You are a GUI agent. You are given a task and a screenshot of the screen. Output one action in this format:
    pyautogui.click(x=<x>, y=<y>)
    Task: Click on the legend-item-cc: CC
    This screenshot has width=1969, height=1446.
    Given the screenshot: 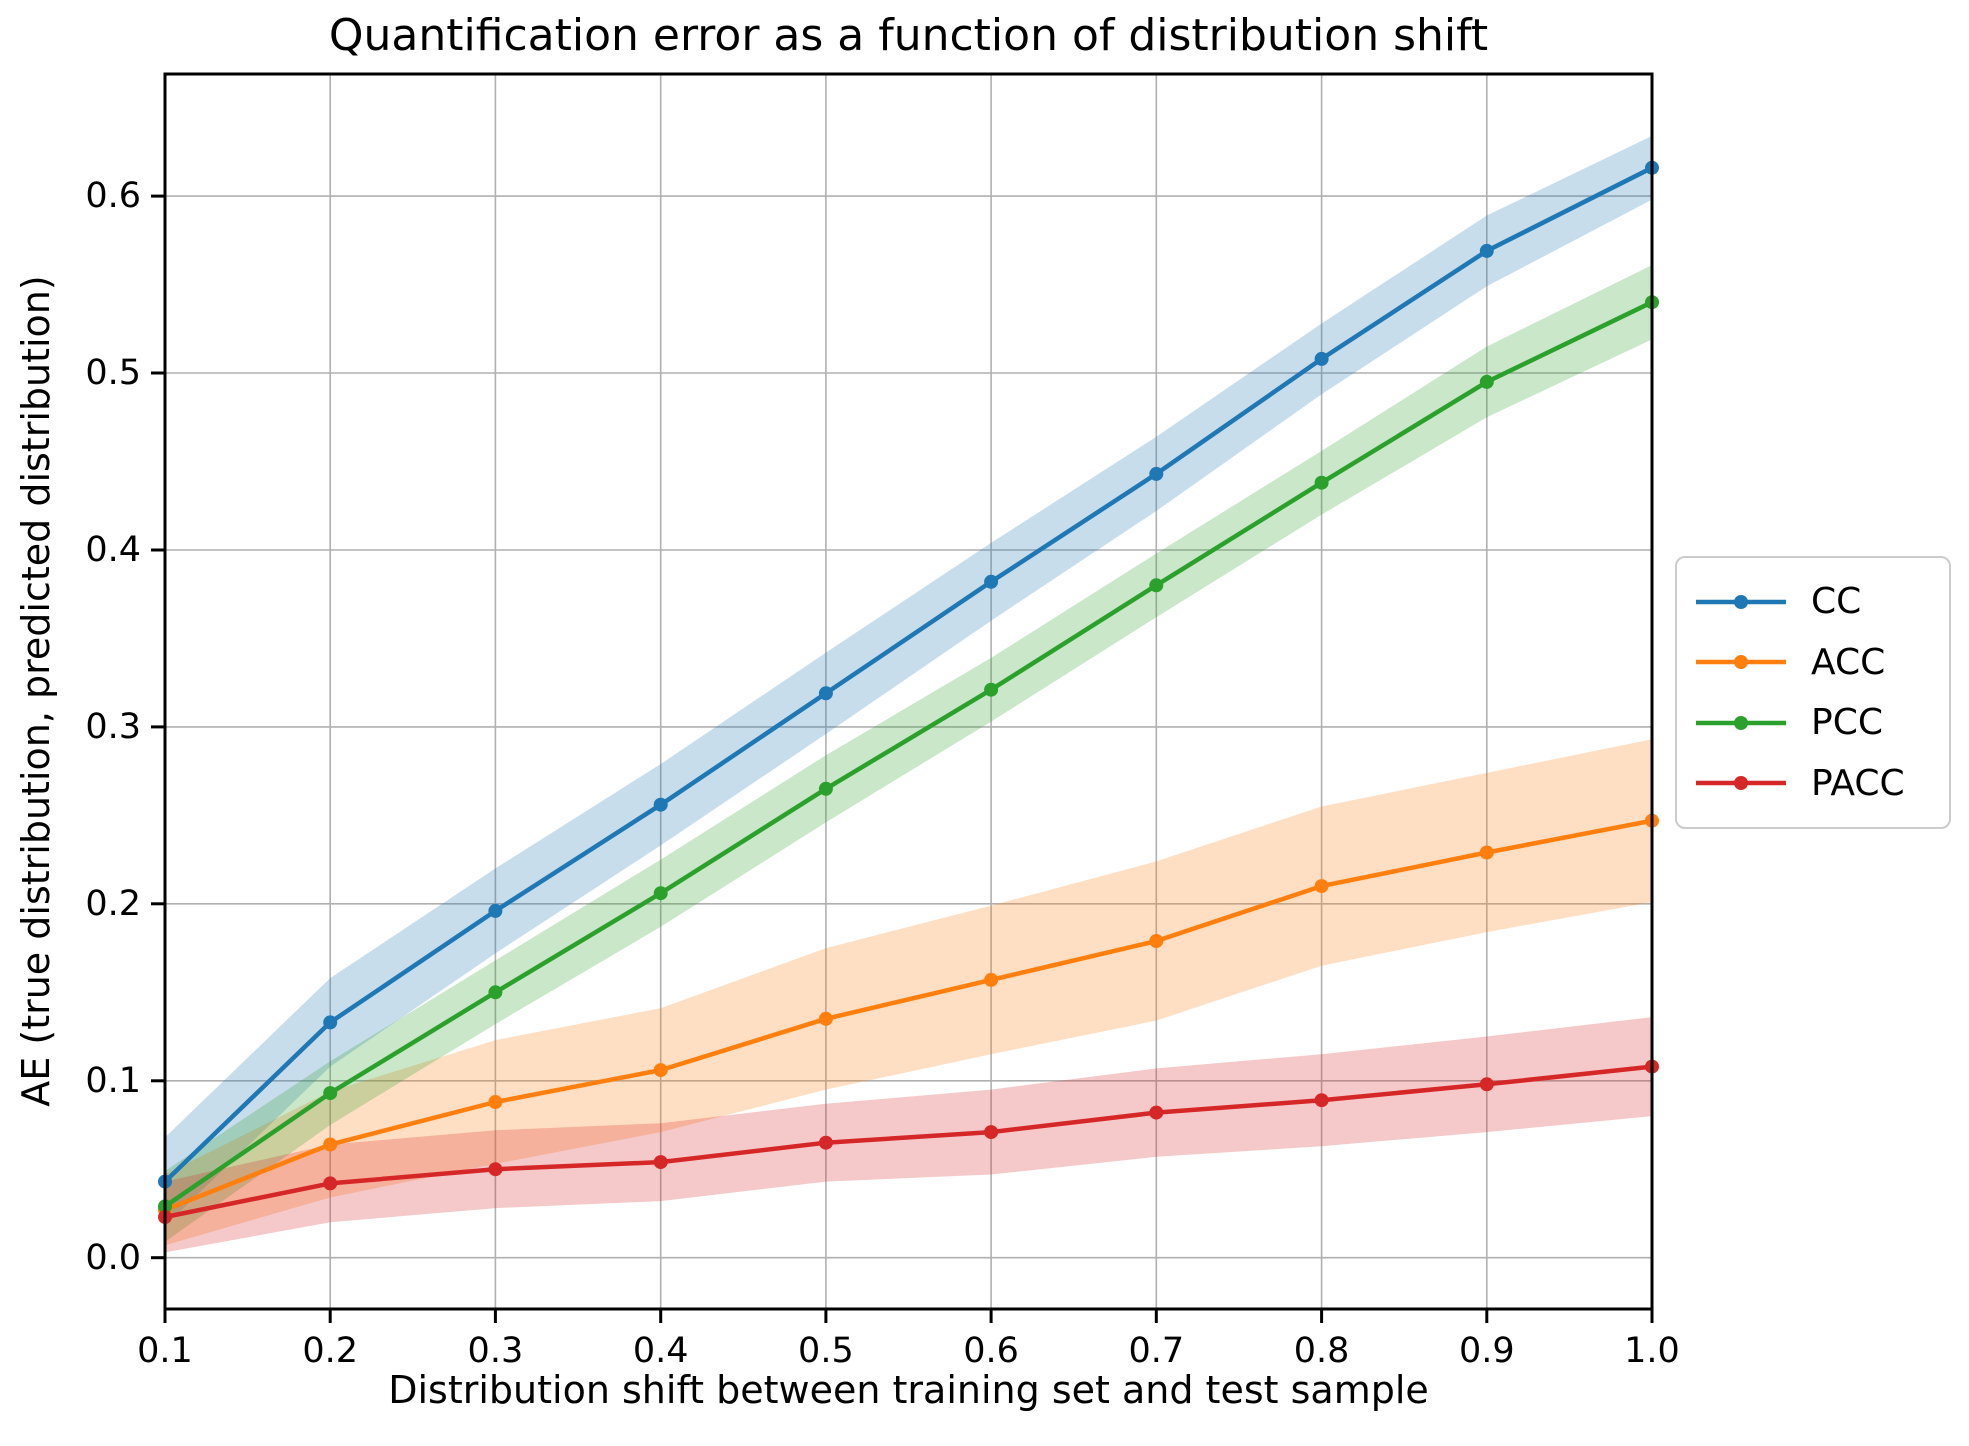 What is the action you would take?
    pyautogui.click(x=1813, y=601)
    